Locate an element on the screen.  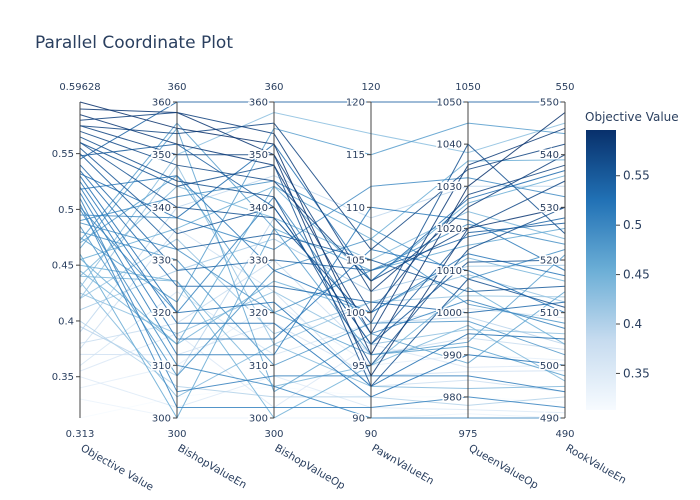
axis-title: RookValueEn is located at coordinates (596, 464).